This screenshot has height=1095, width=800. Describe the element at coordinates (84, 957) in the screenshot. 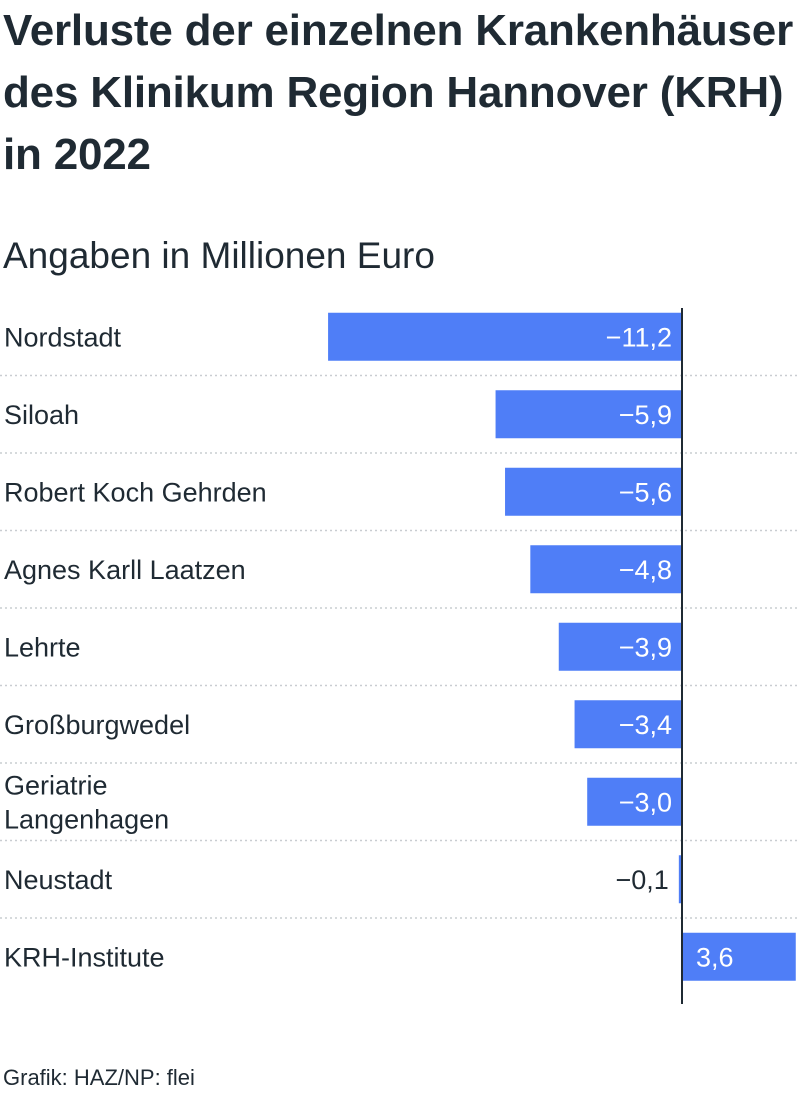

I see `category-label: KRH-Institute` at that location.